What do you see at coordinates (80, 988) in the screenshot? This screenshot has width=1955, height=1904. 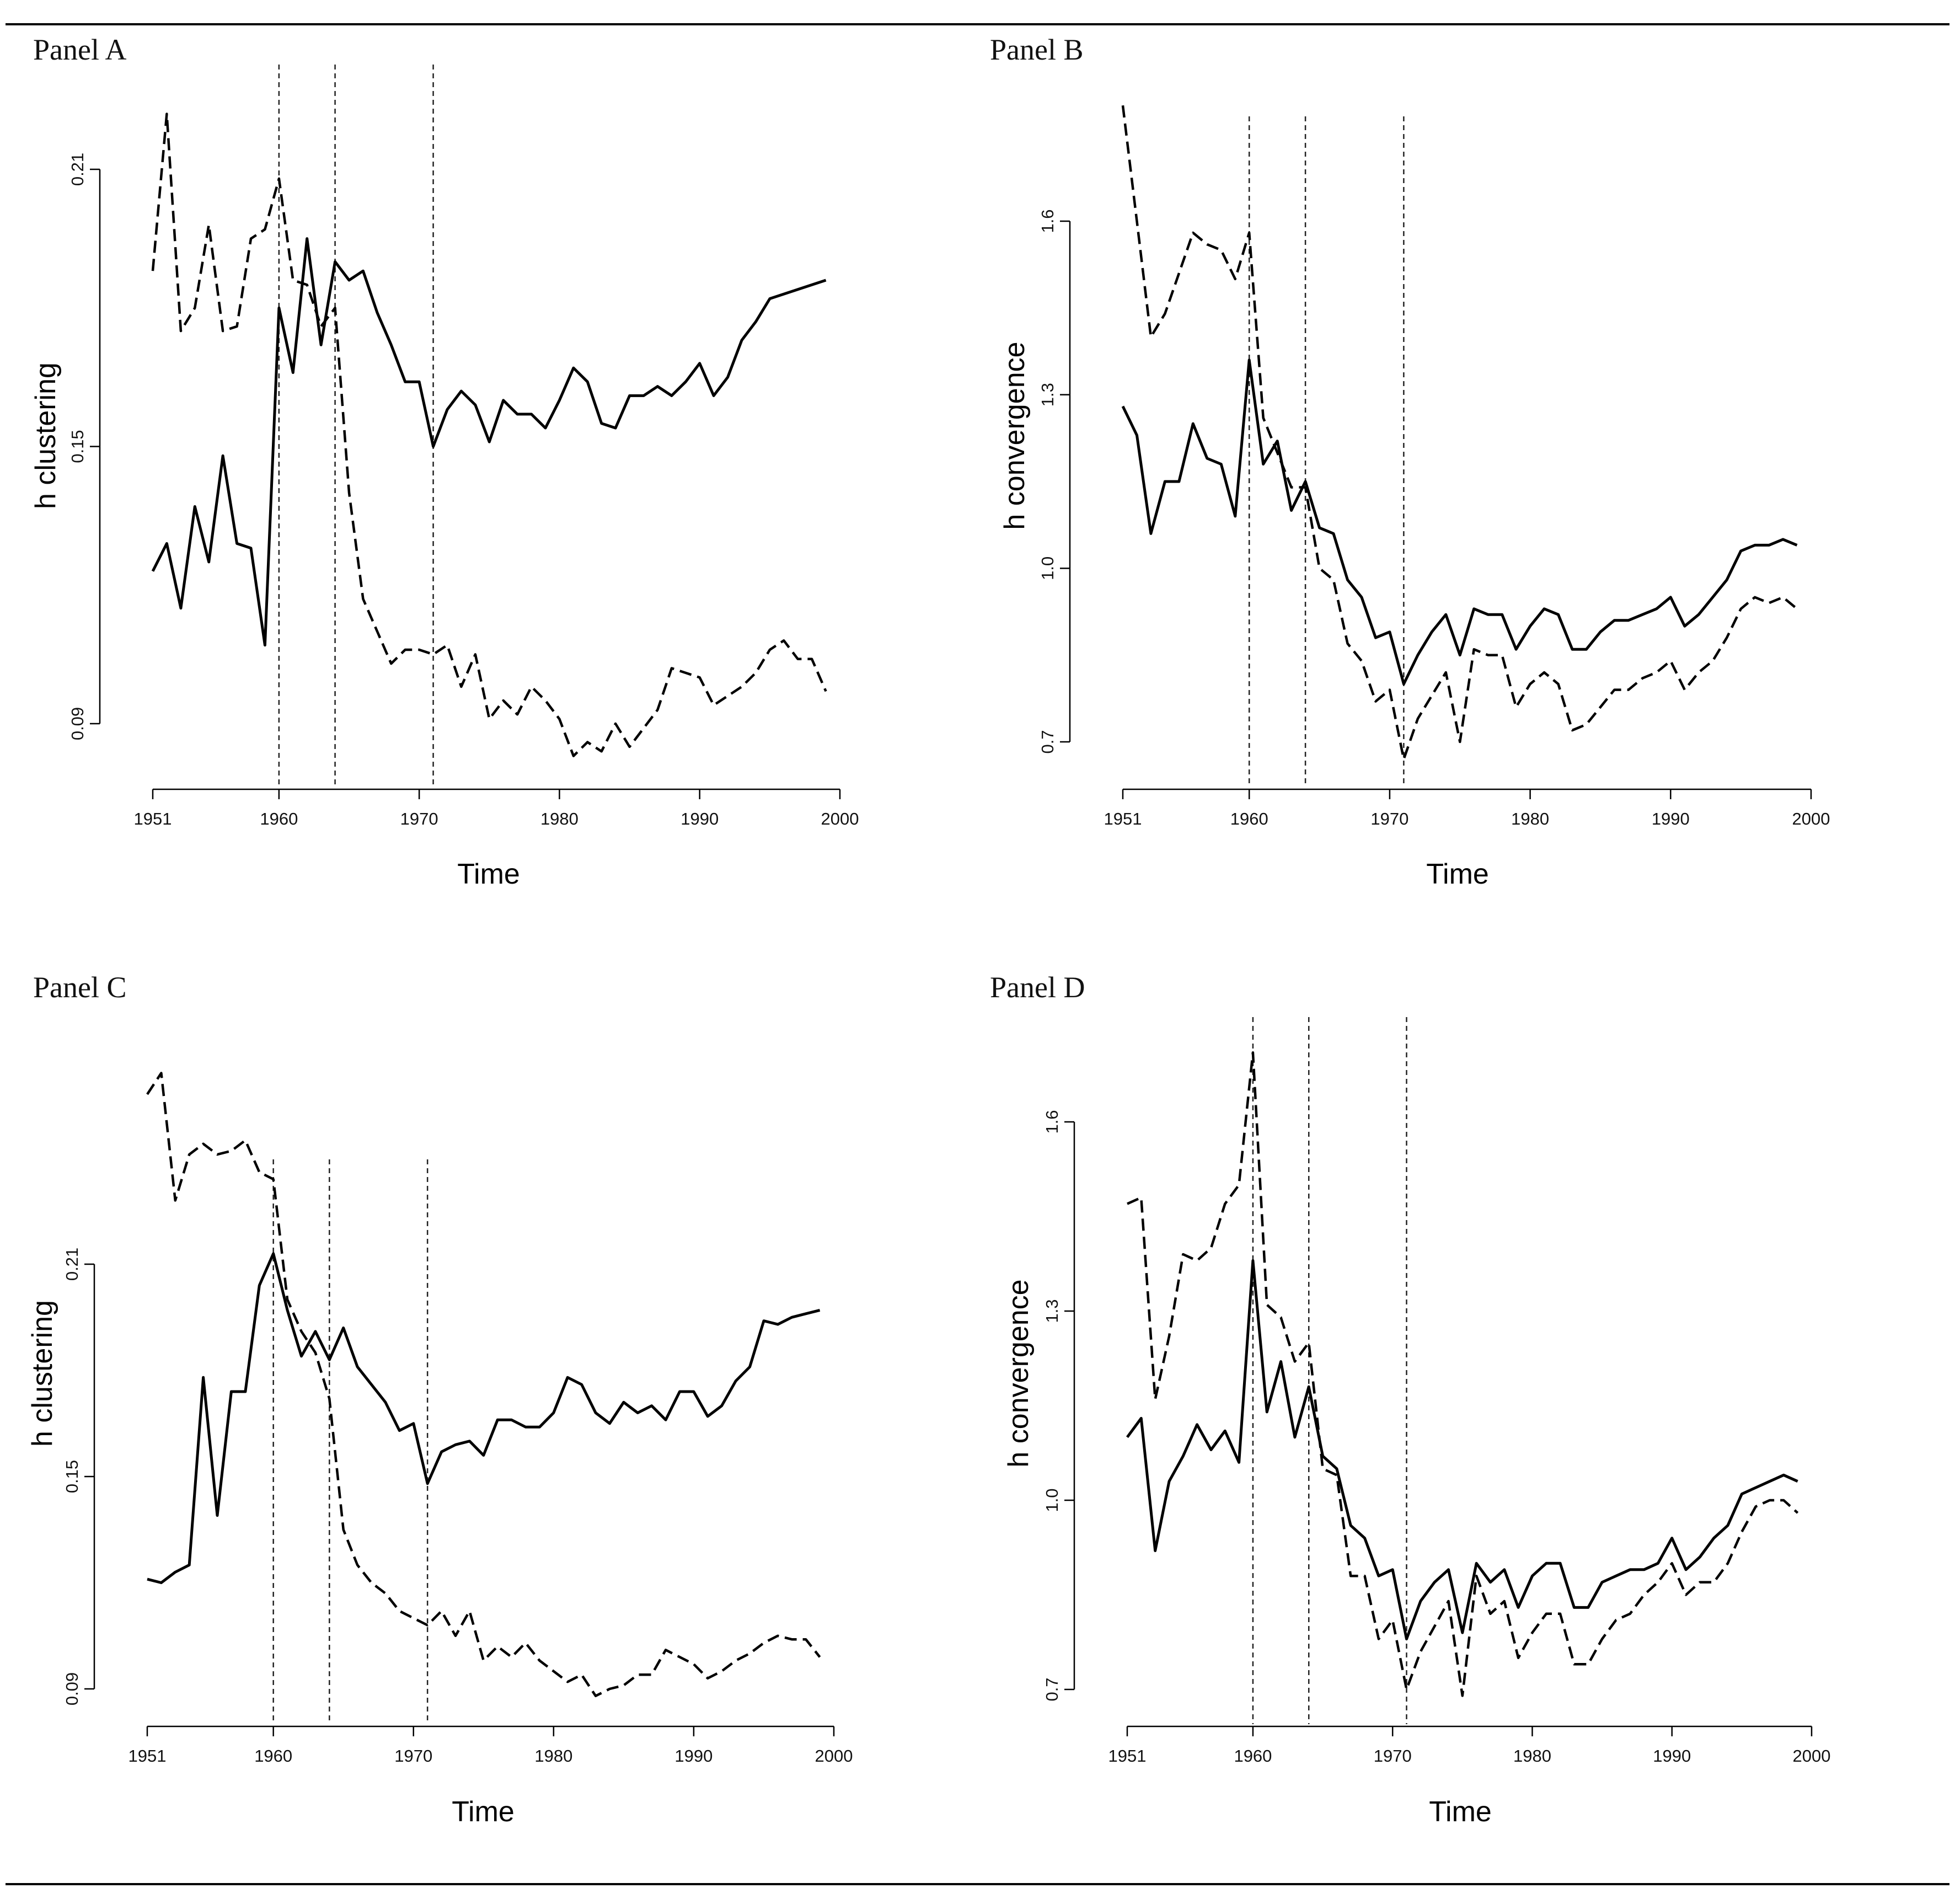 I see `panel-label: Panel C` at bounding box center [80, 988].